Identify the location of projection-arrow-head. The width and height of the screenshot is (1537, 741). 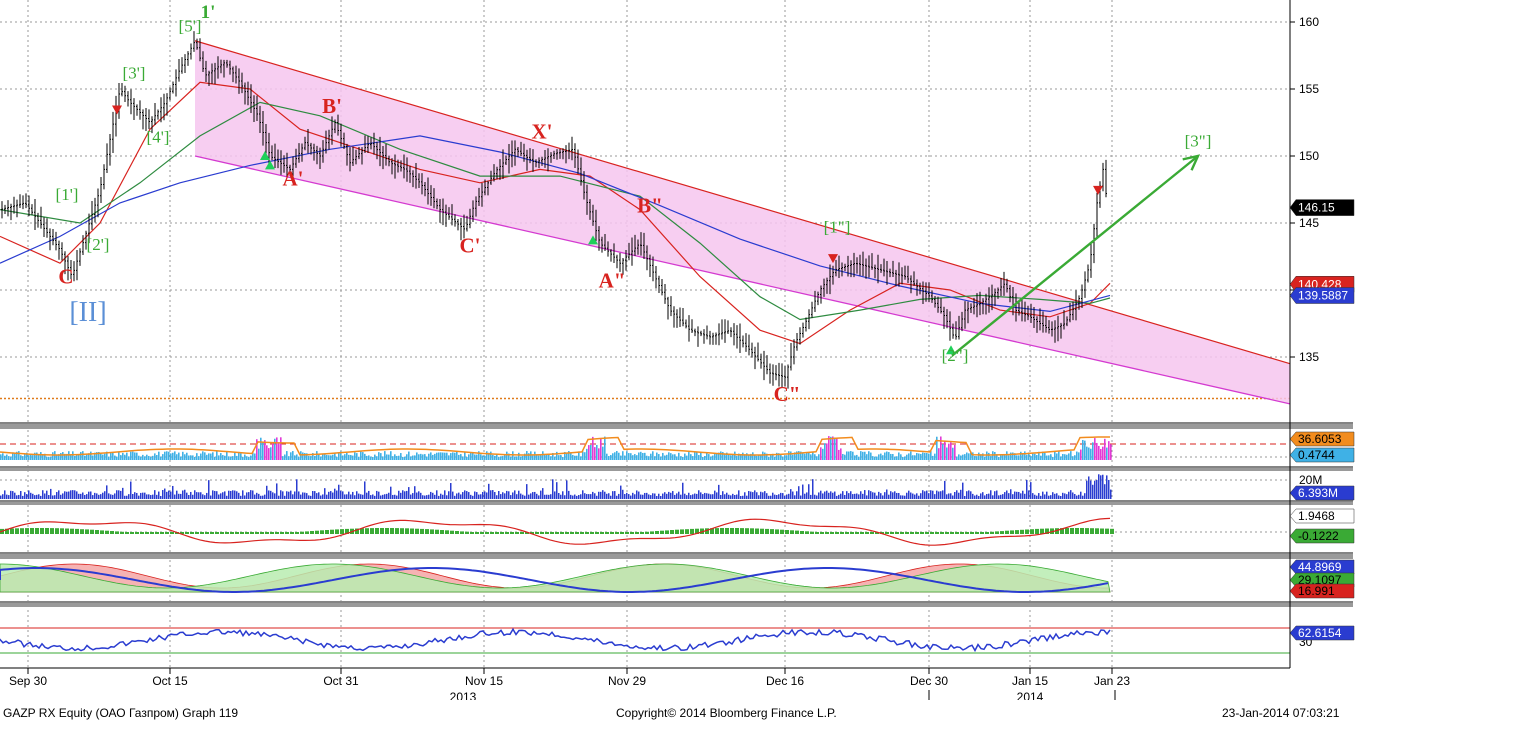
(1191, 162).